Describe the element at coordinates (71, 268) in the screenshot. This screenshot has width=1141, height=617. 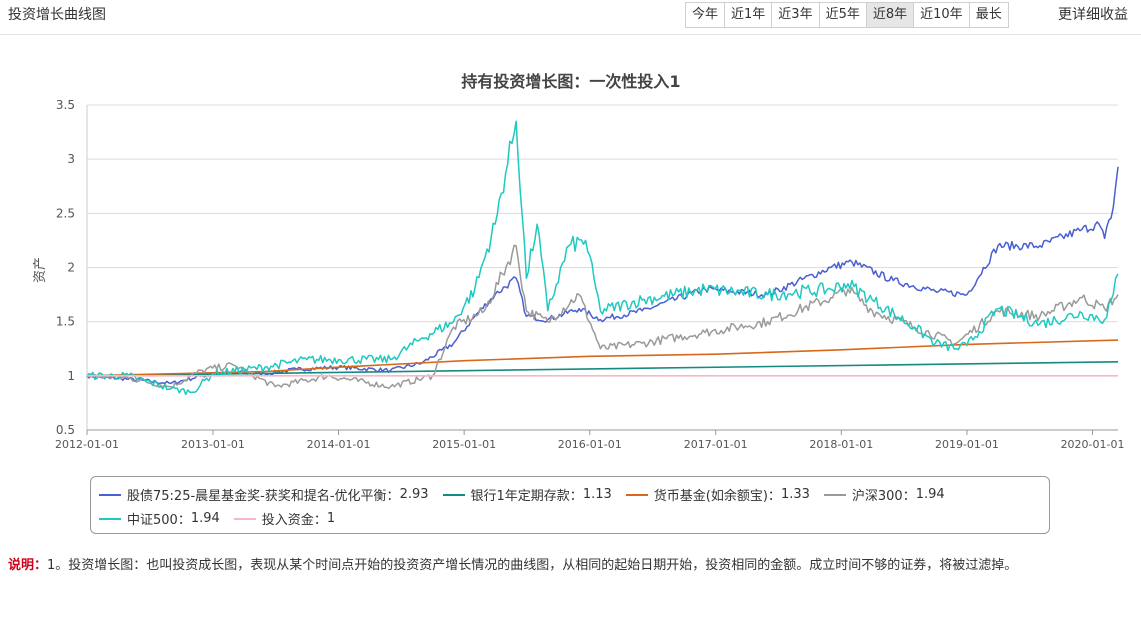
I see `y-tick-label: 2` at that location.